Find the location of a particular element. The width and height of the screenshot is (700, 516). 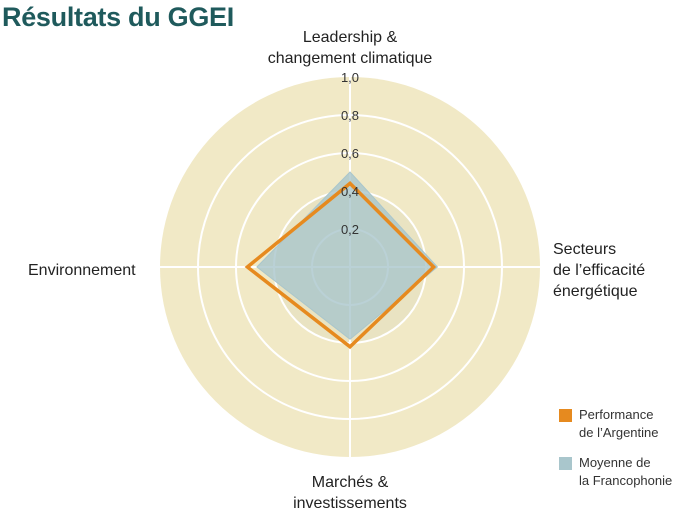

legend-label-line: la Francophonie is located at coordinates (626, 480).